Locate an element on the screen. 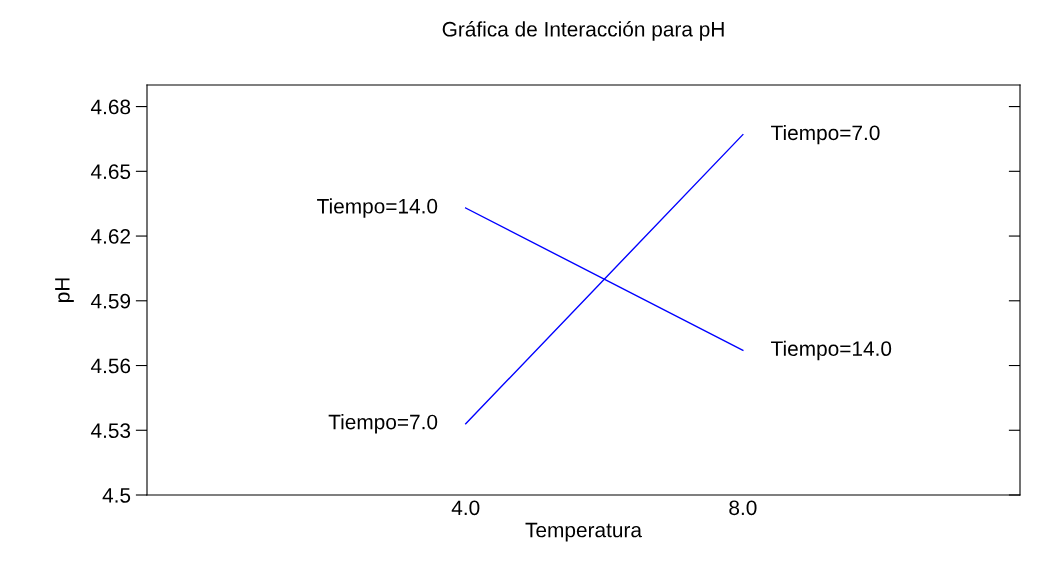  y-axis-title: pH is located at coordinates (64, 290).